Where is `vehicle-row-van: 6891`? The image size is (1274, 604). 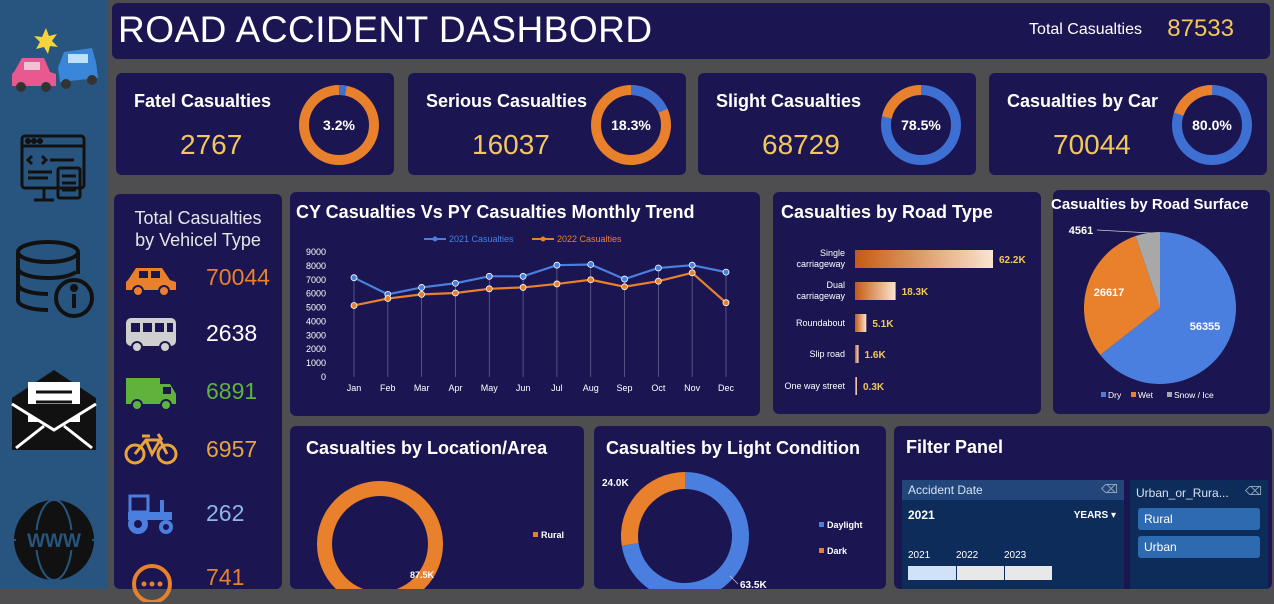 vehicle-row-van: 6891 is located at coordinates (202, 393).